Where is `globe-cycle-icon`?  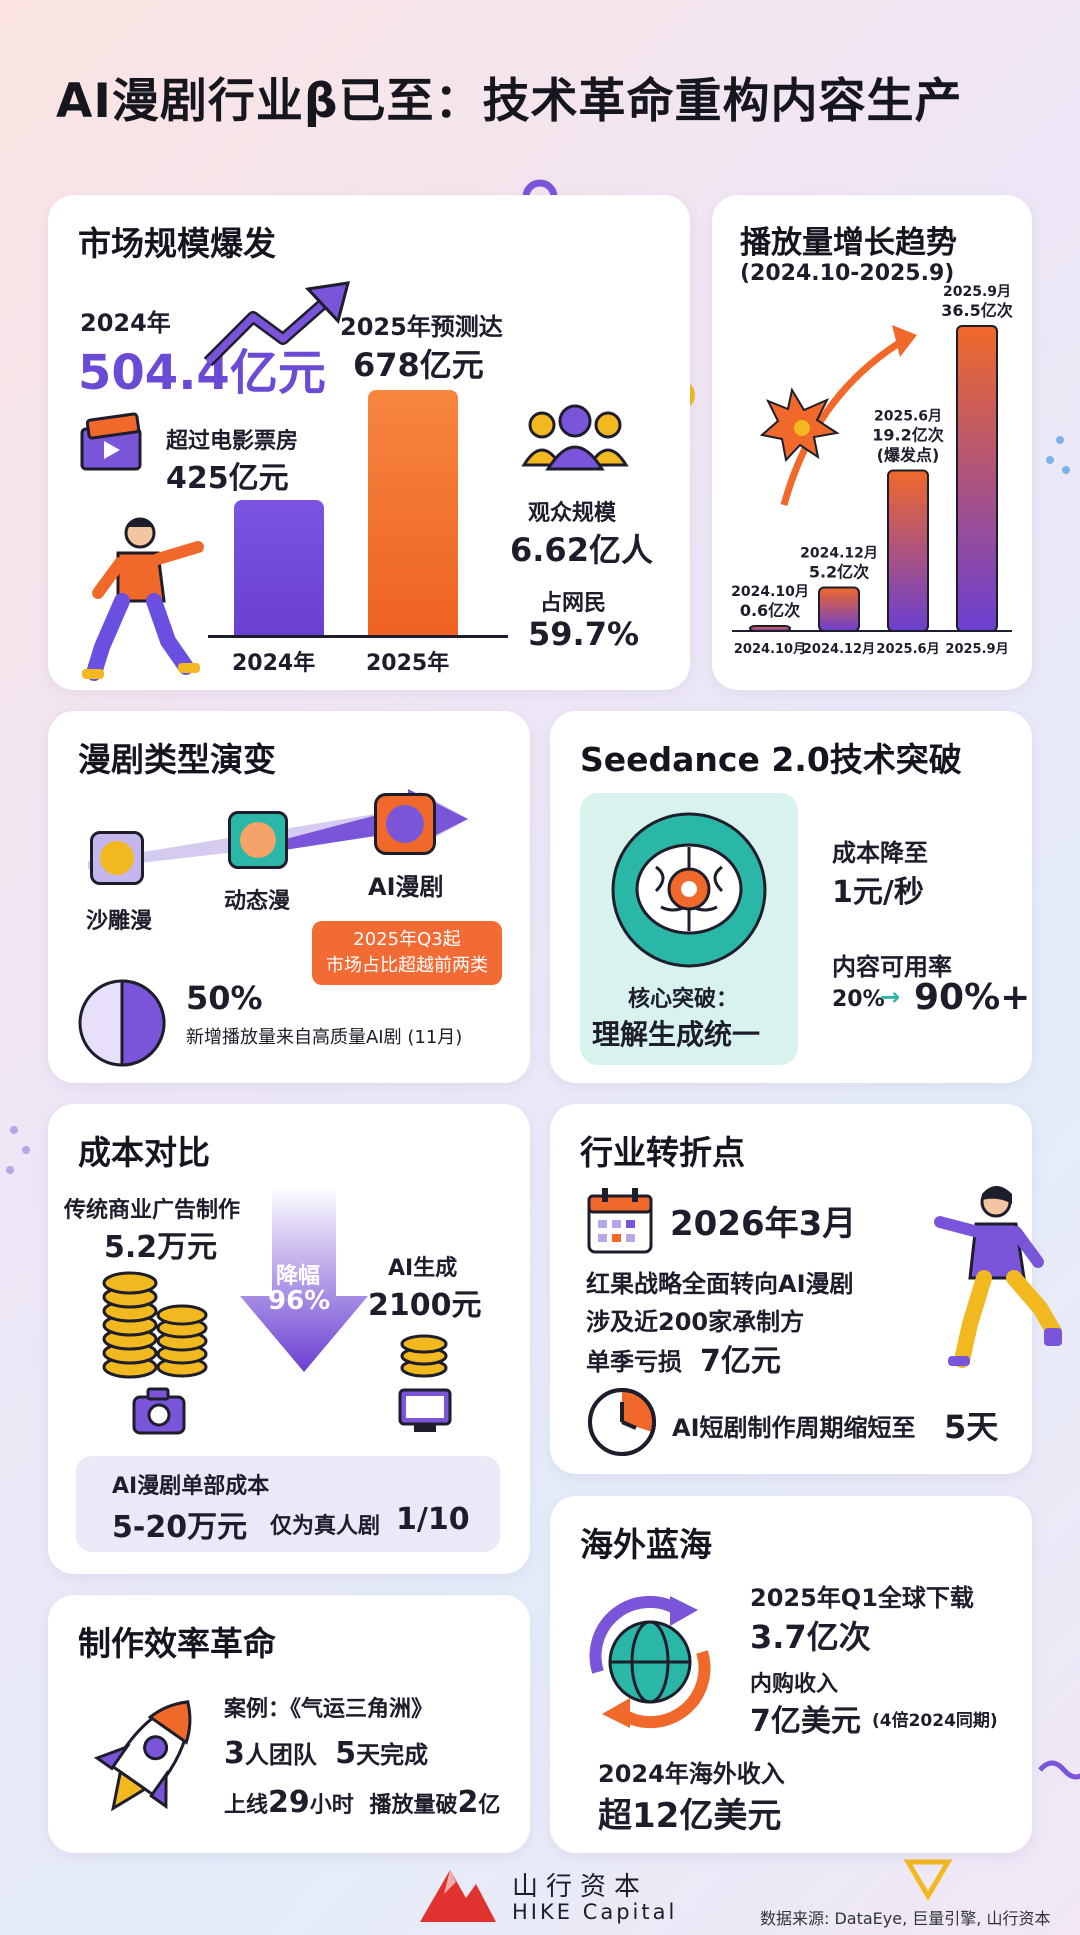
globe-cycle-icon is located at coordinates (650, 1662).